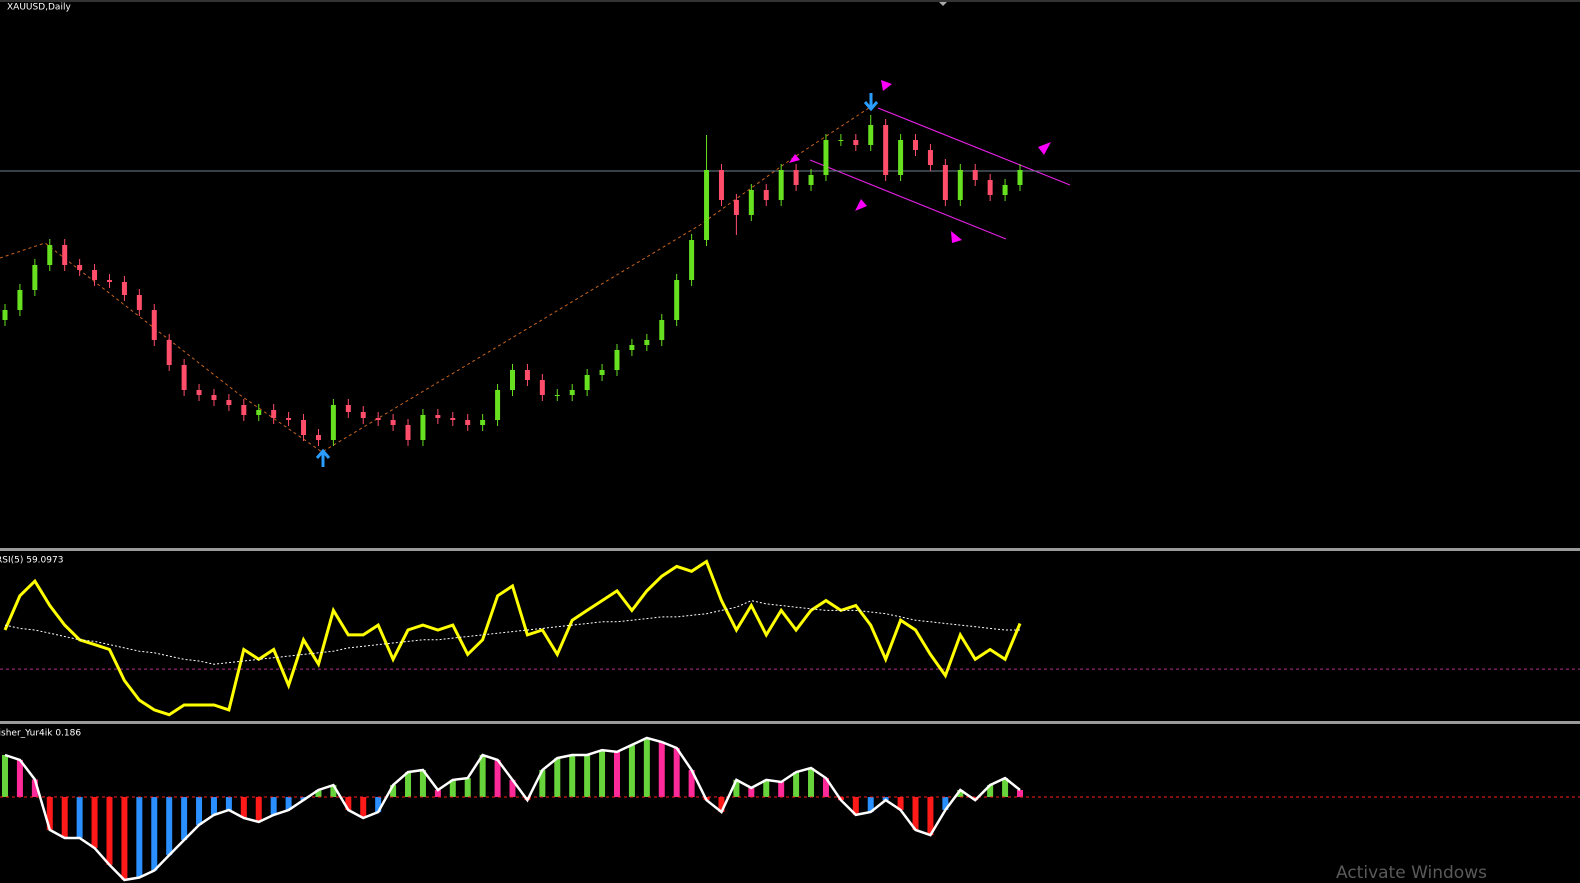 The height and width of the screenshot is (883, 1580). What do you see at coordinates (1411, 873) in the screenshot?
I see `watermark: Activate Windows` at bounding box center [1411, 873].